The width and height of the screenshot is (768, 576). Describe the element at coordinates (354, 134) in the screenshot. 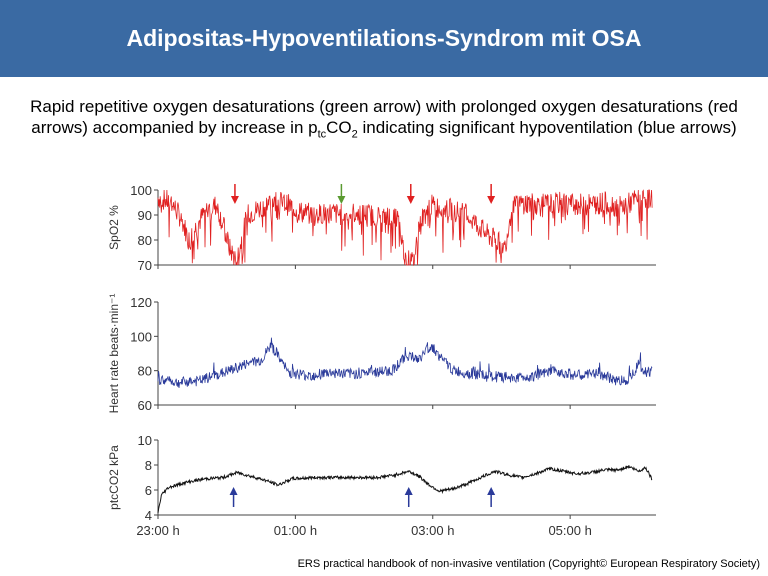

I see `caption-sub2: 2` at that location.